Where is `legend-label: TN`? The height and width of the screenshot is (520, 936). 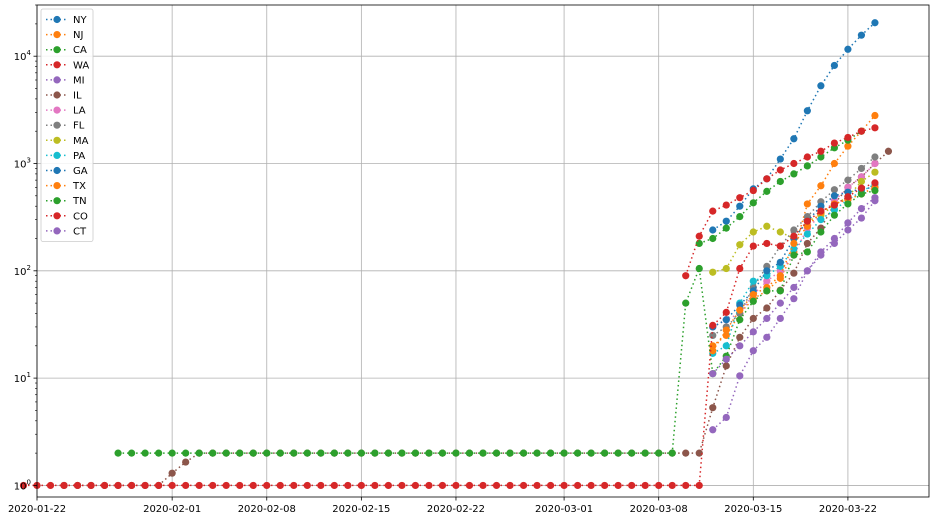 legend-label: TN is located at coordinates (79, 201).